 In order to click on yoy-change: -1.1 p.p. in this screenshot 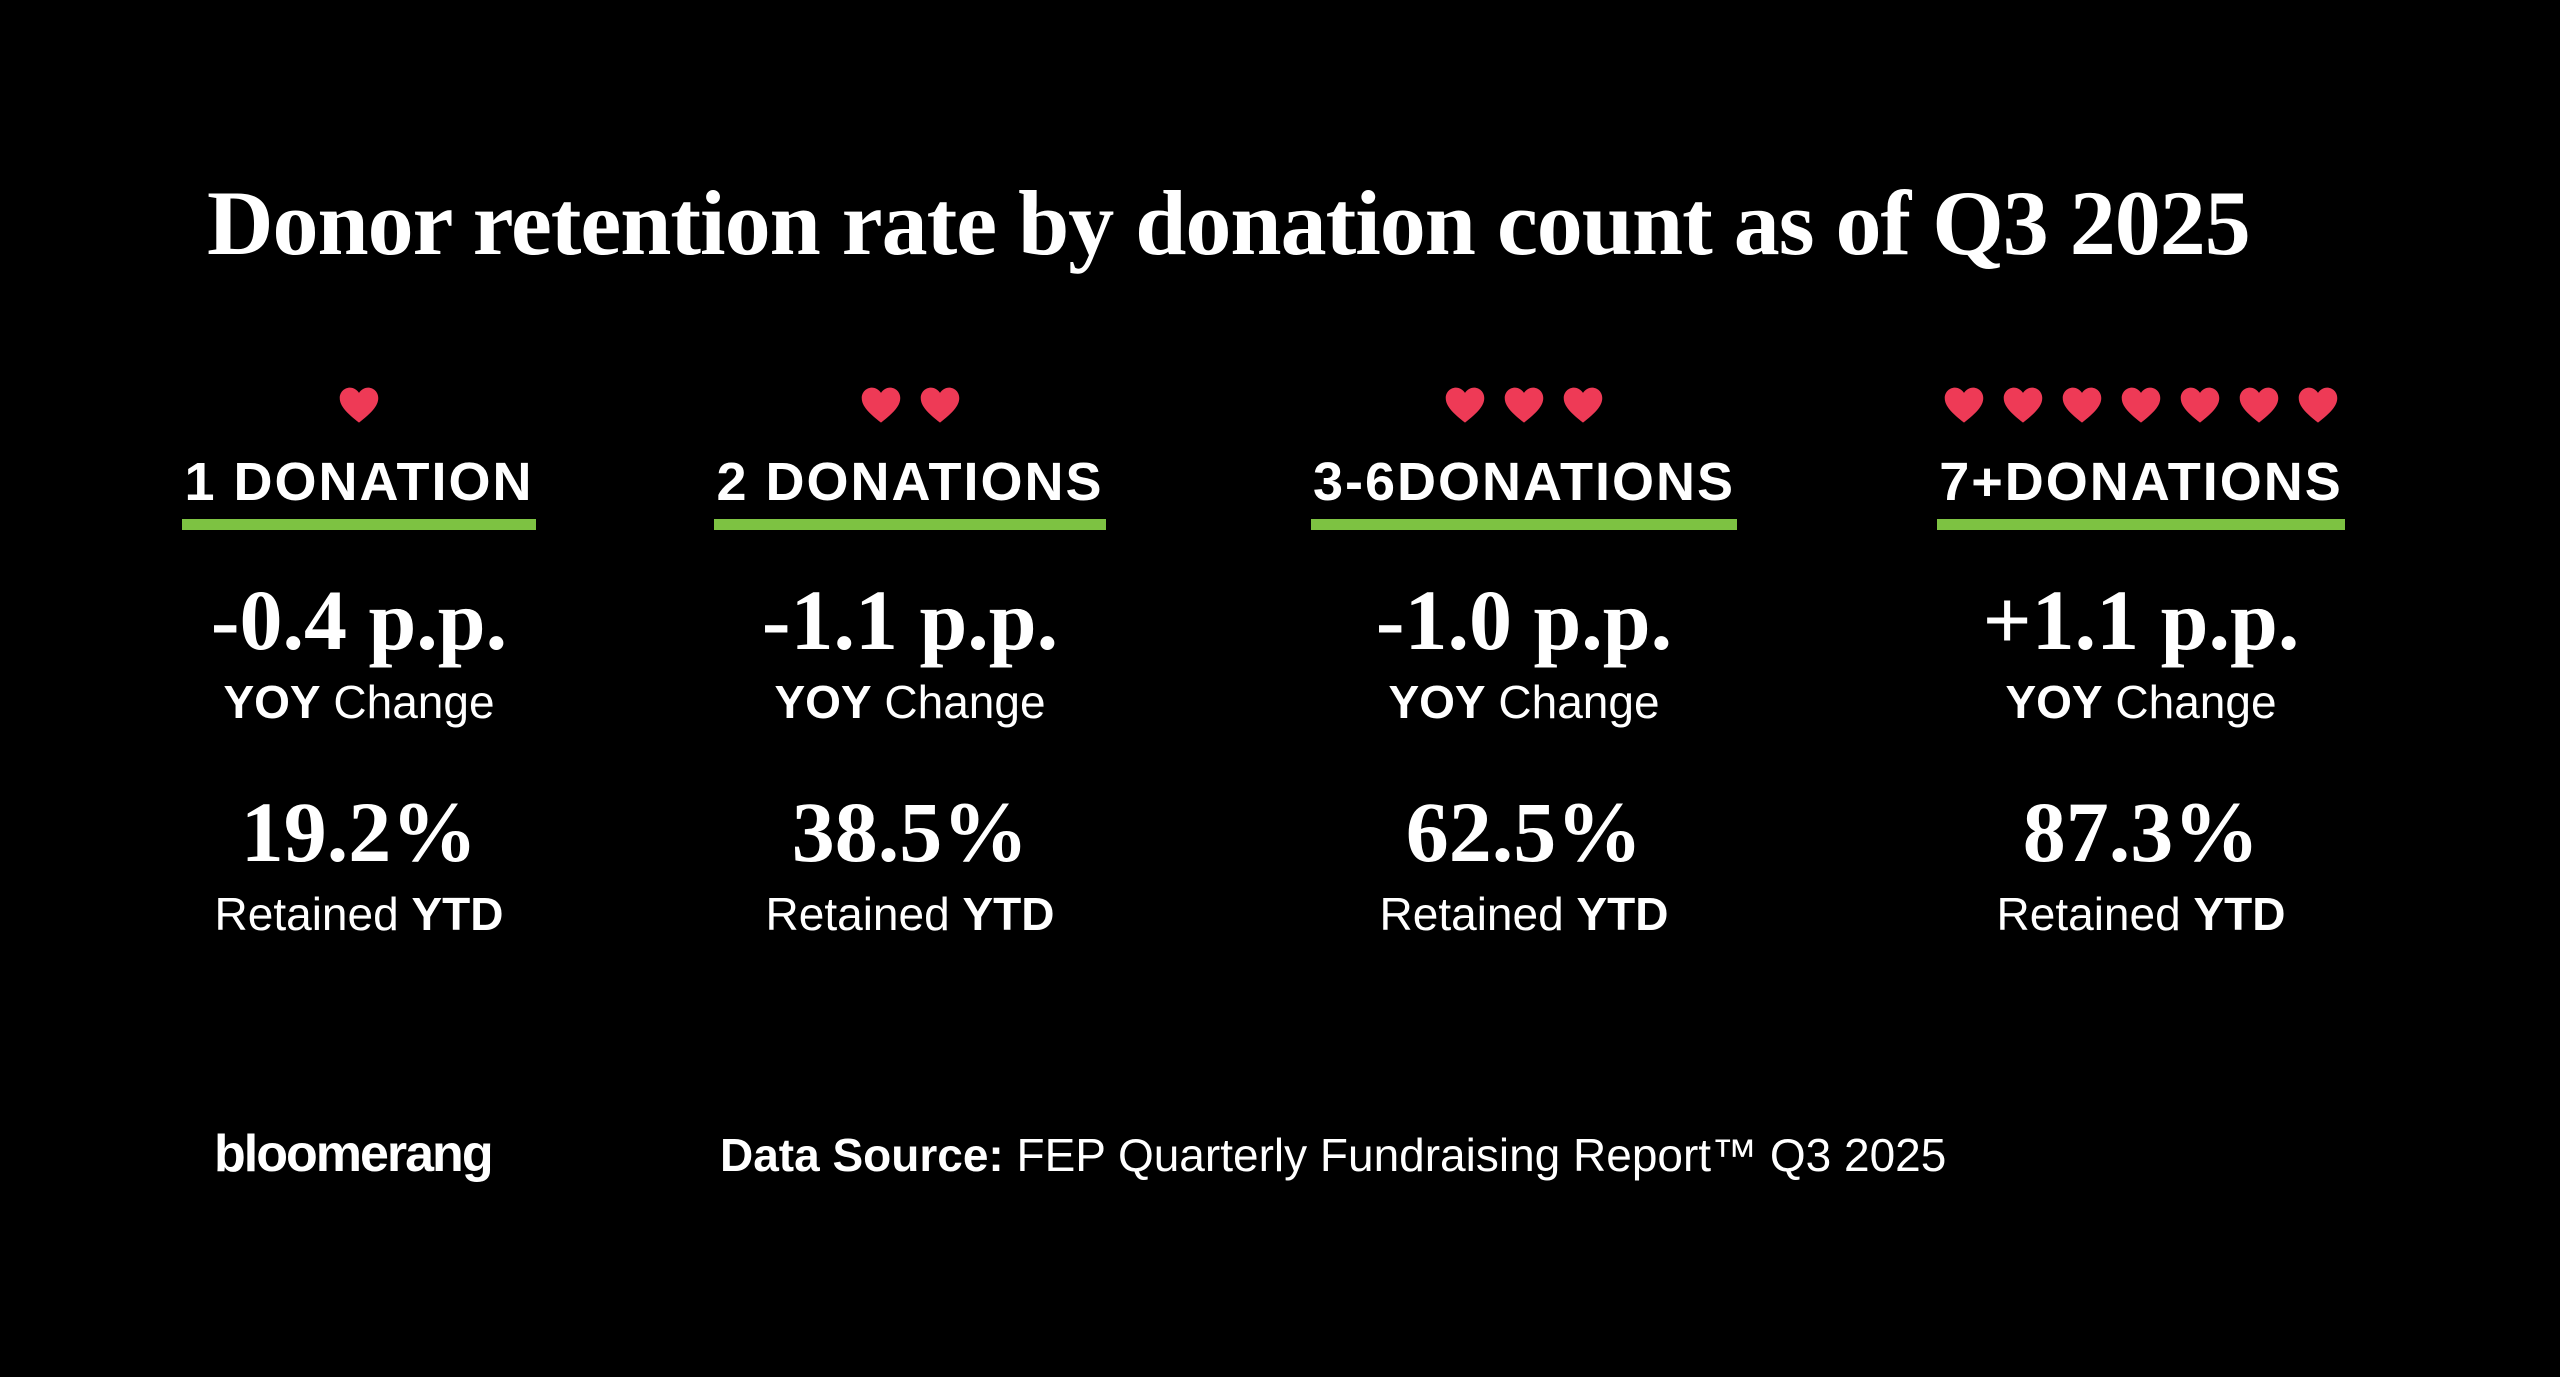, I will do `click(910, 620)`.